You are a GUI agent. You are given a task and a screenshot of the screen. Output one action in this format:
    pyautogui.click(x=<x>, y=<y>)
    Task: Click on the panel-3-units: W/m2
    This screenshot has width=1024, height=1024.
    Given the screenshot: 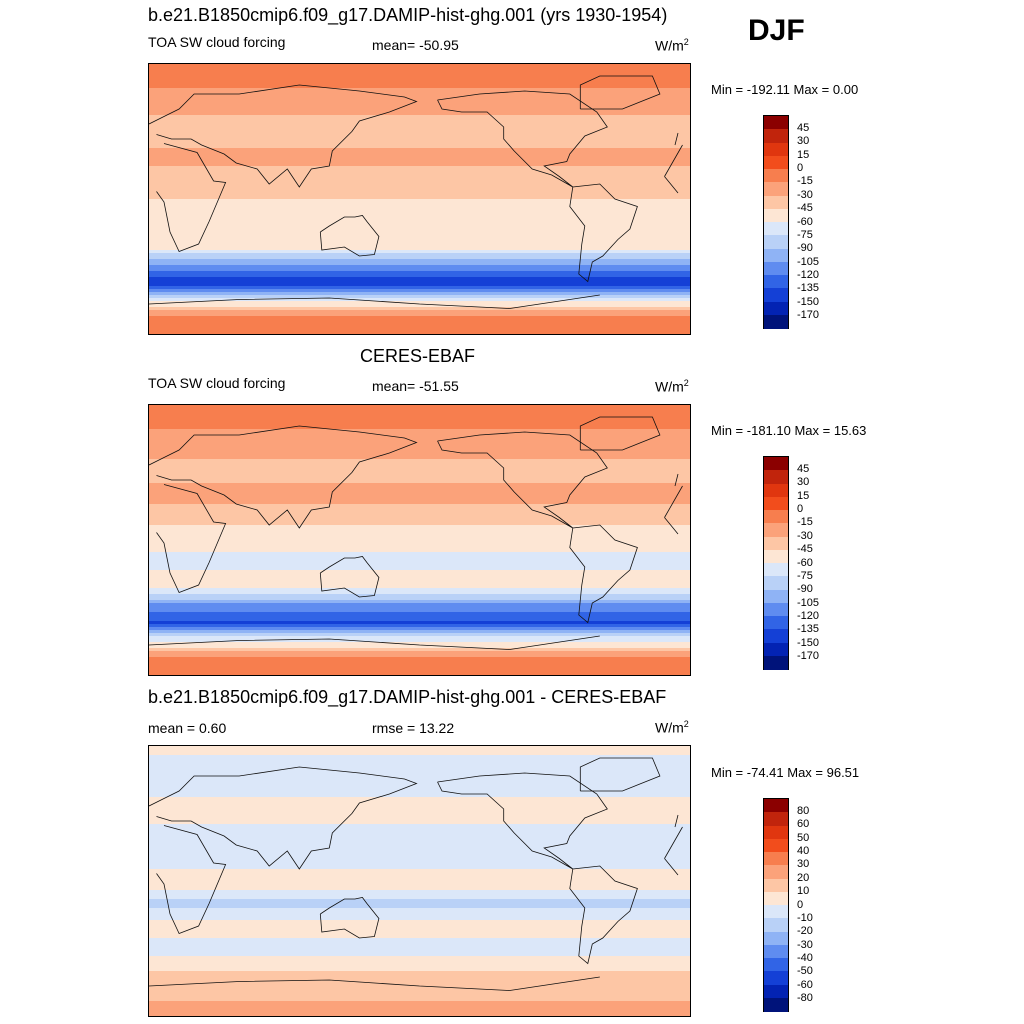 What is the action you would take?
    pyautogui.click(x=672, y=727)
    